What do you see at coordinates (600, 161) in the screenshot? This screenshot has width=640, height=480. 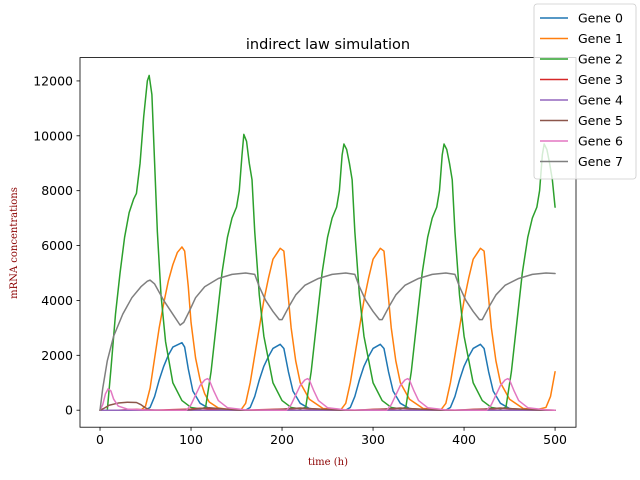 I see `legend-label-gene-7: Gene 7` at bounding box center [600, 161].